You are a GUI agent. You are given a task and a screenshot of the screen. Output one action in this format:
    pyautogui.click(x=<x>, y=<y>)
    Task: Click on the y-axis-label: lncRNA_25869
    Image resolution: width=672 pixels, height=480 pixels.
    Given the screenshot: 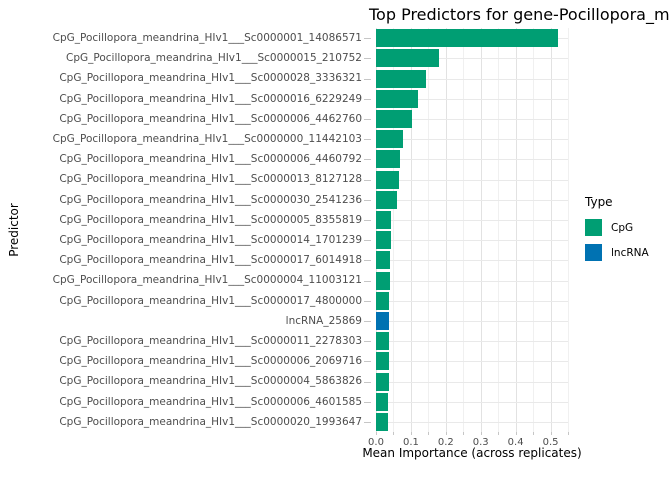 What is the action you would take?
    pyautogui.click(x=323, y=320)
    